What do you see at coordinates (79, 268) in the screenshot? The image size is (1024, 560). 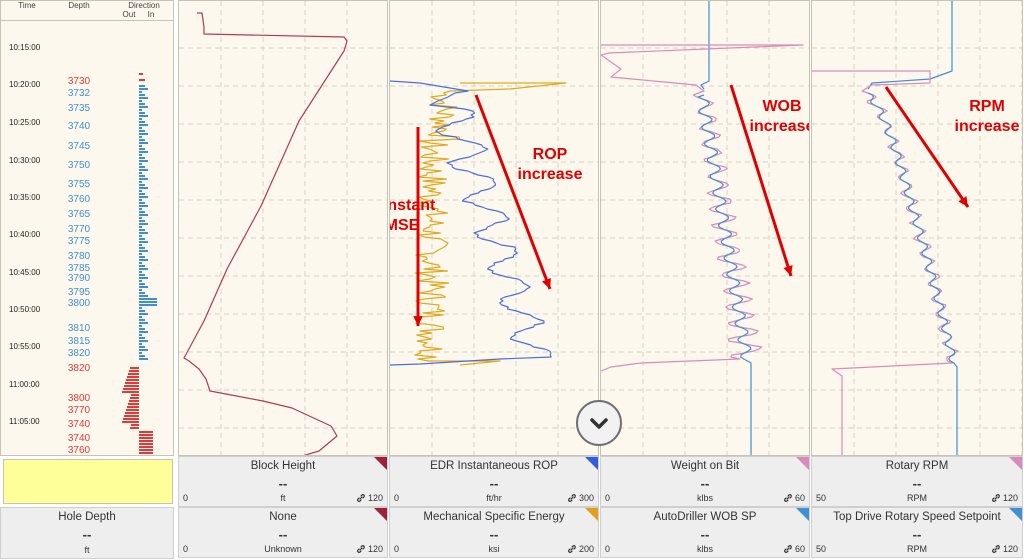 I see `depth-label: 3785` at bounding box center [79, 268].